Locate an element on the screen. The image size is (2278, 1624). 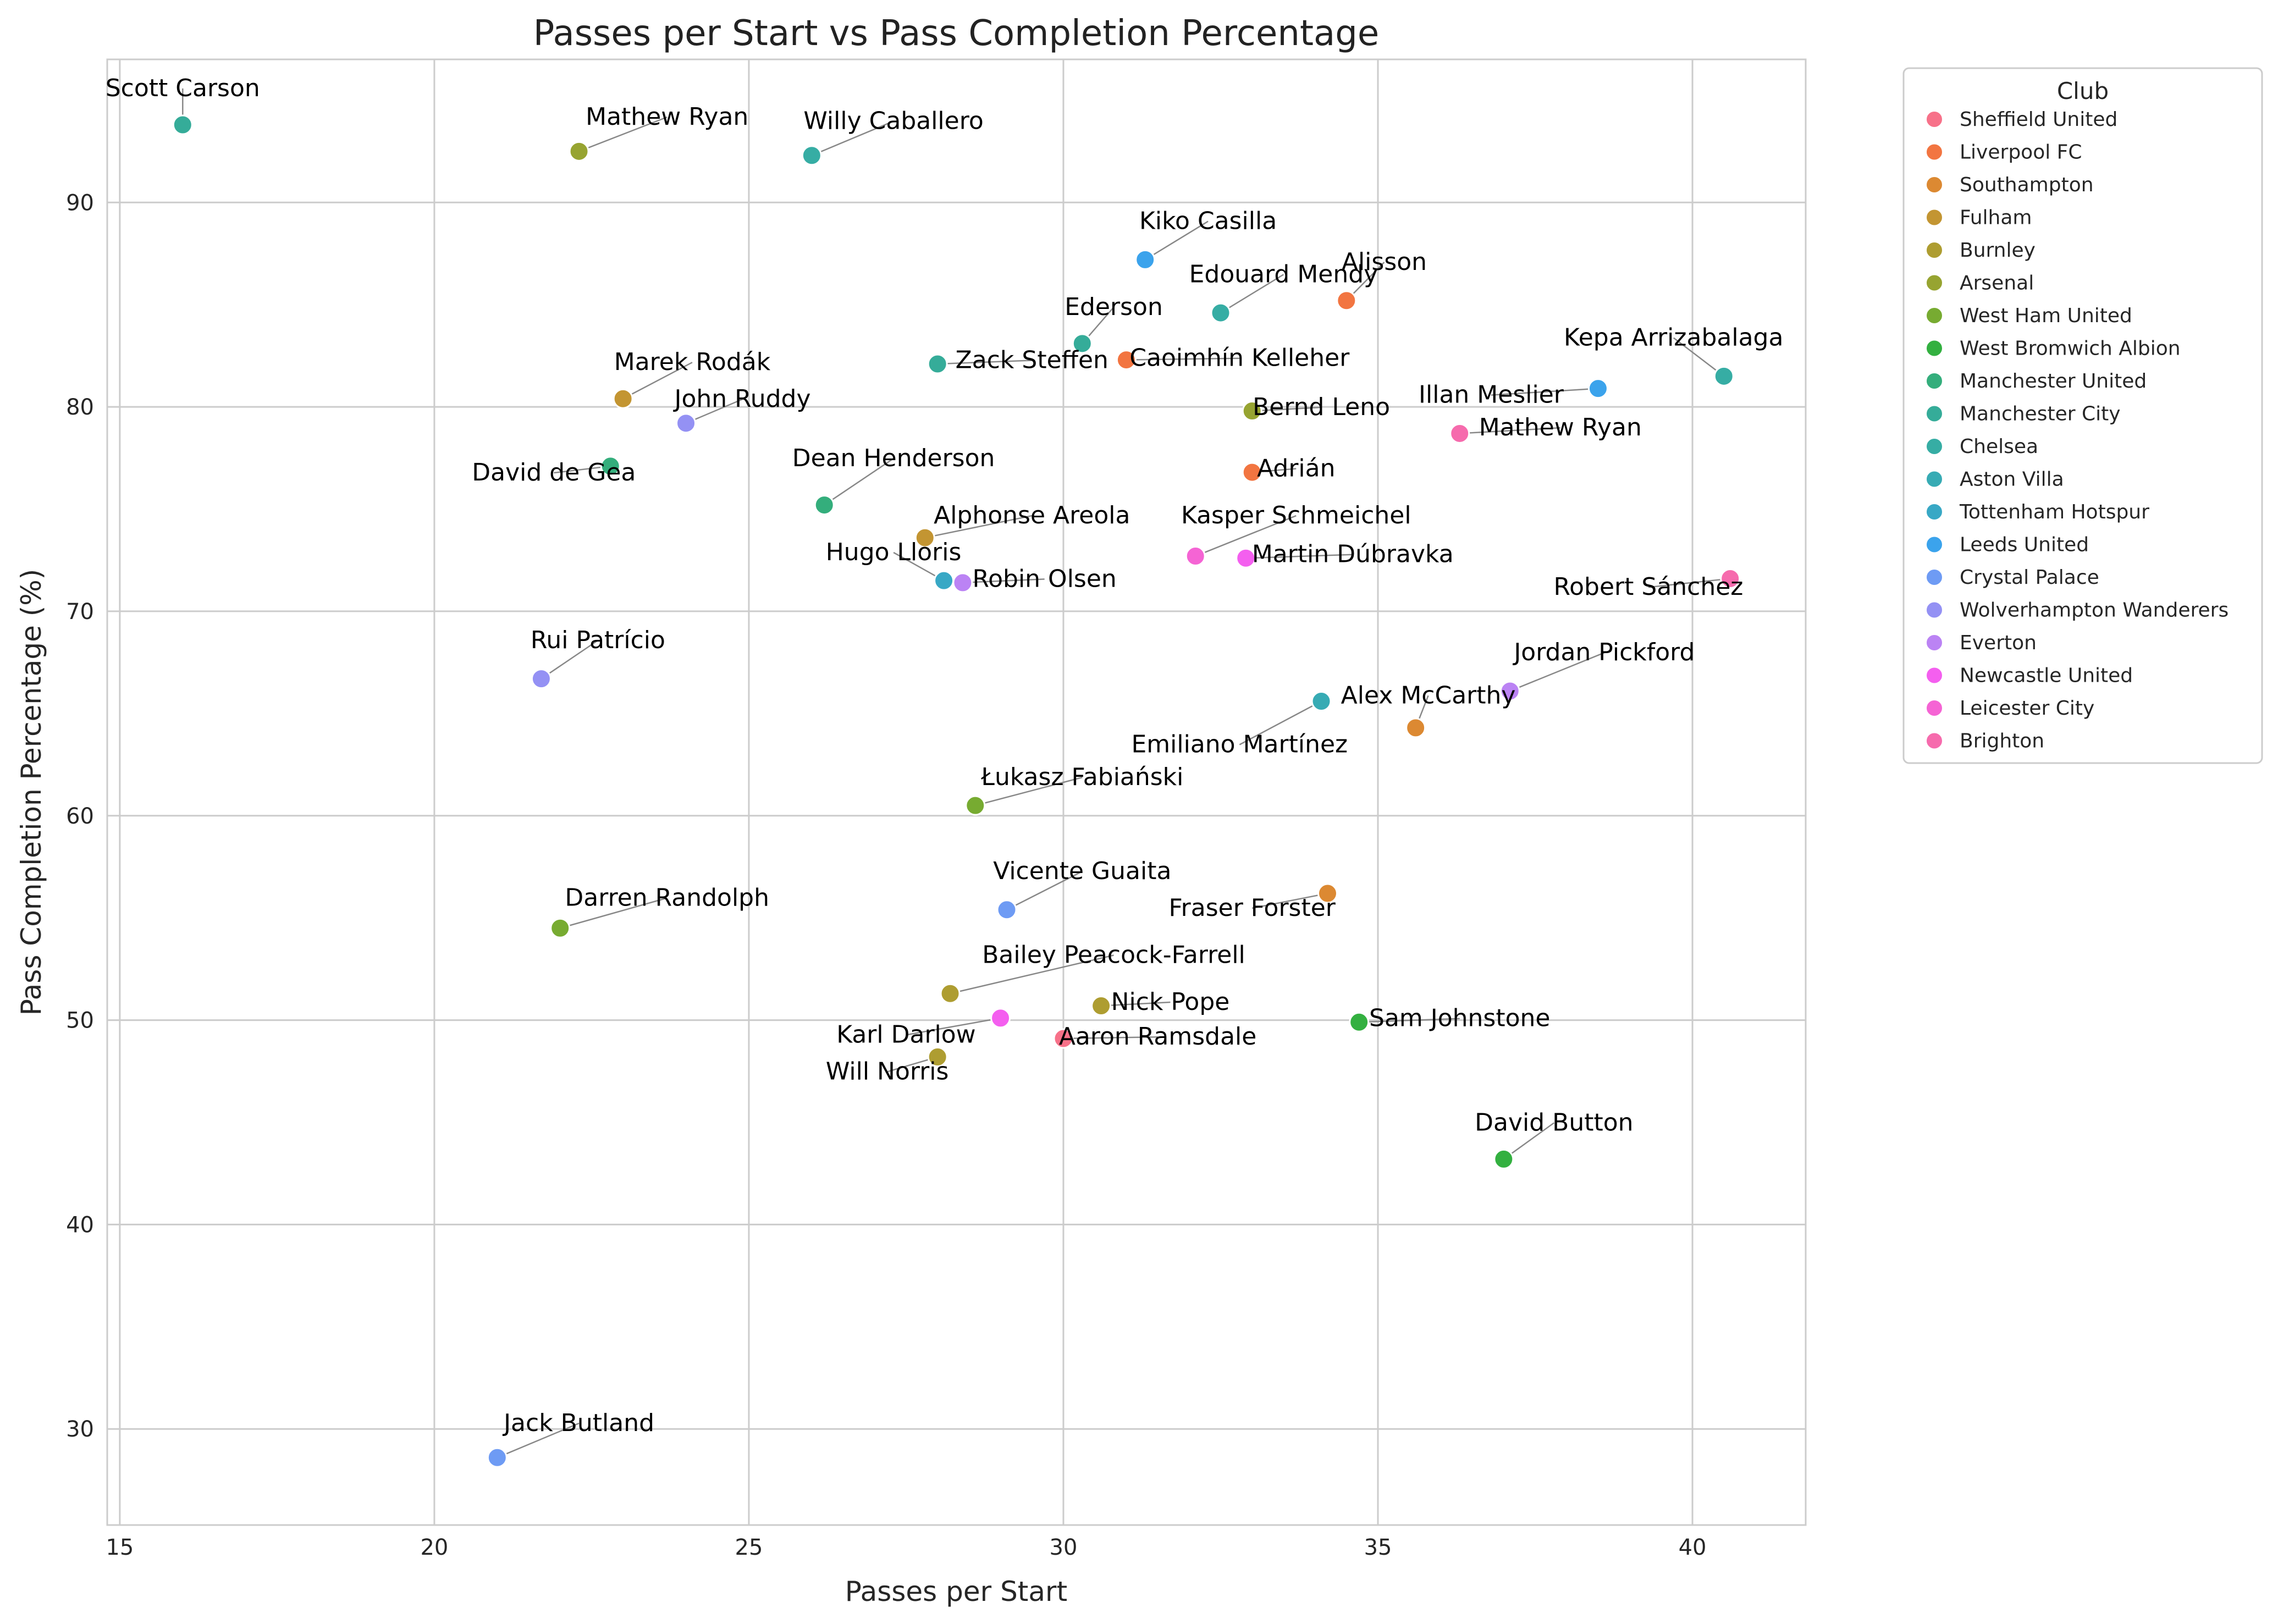
point-label: Alphonse Areola is located at coordinates (1032, 515).